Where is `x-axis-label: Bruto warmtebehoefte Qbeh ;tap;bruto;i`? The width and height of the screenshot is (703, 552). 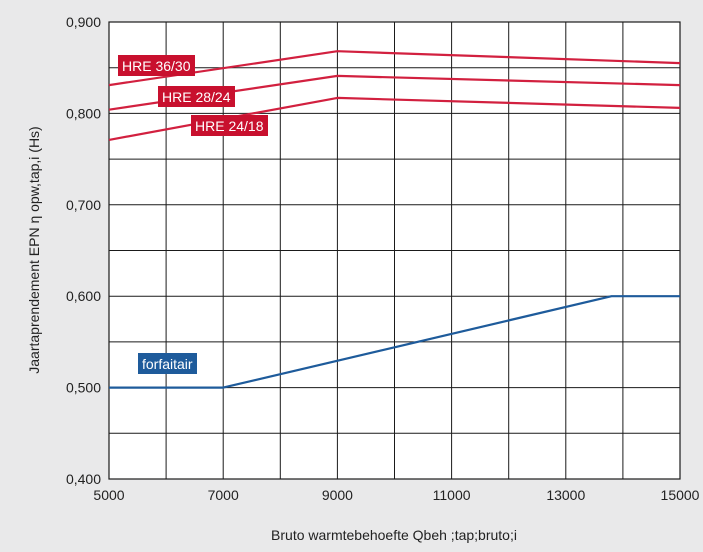
x-axis-label: Bruto warmtebehoefte Qbeh ;tap;bruto;i is located at coordinates (394, 535).